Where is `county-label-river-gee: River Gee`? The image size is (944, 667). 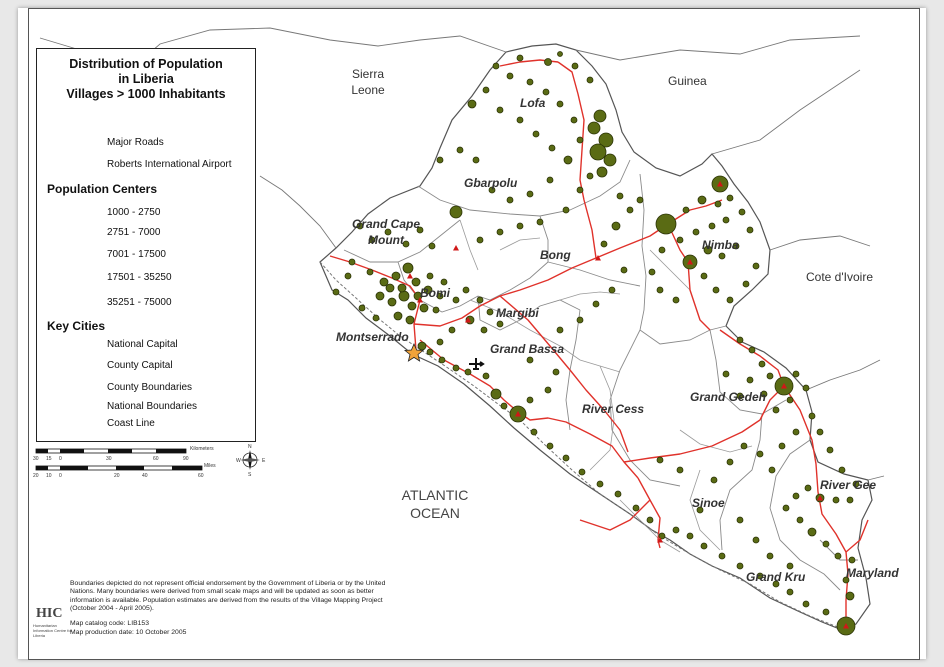
county-label-river-gee: River Gee is located at coordinates (848, 485).